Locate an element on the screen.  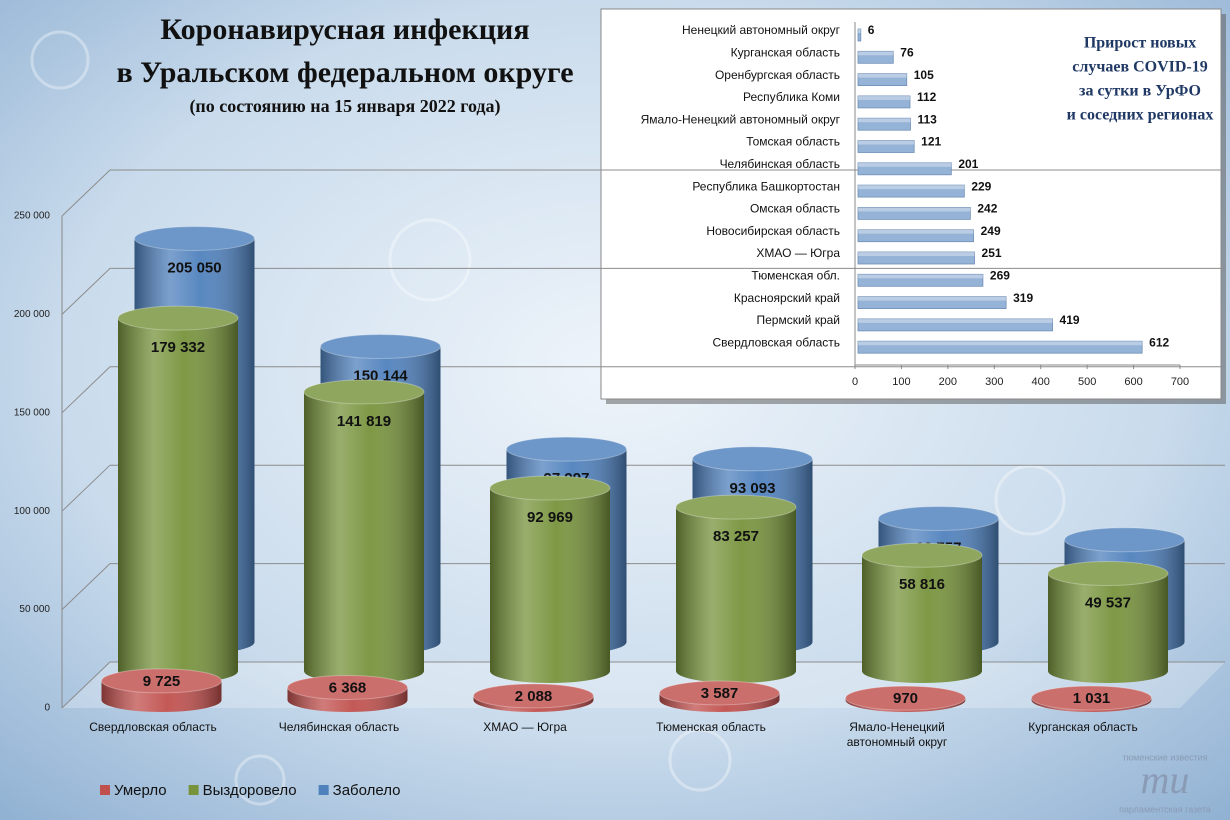
value-label: 105 is located at coordinates (924, 75).